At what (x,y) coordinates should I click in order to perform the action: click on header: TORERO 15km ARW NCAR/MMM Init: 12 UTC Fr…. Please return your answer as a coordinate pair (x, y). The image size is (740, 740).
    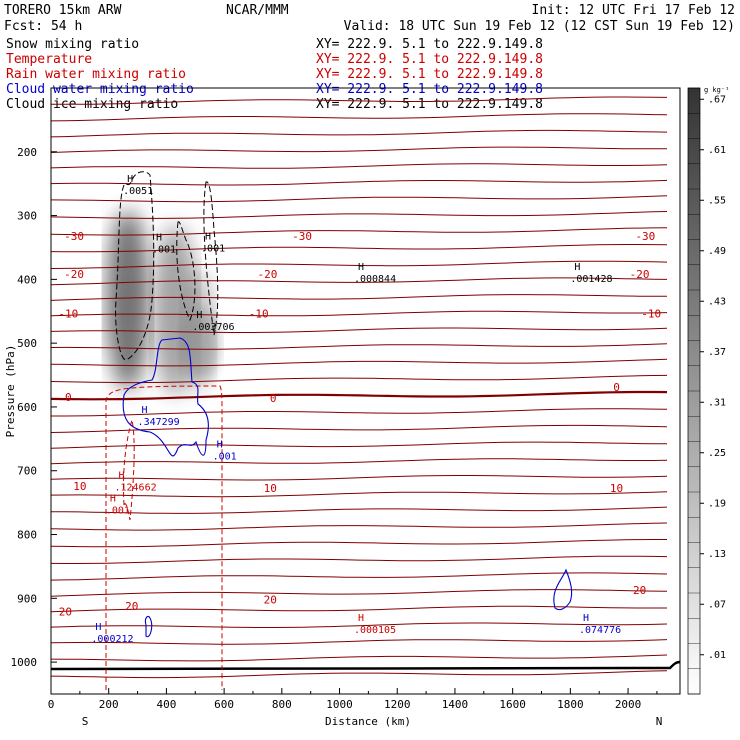
    Looking at the image, I should click on (369, 18).